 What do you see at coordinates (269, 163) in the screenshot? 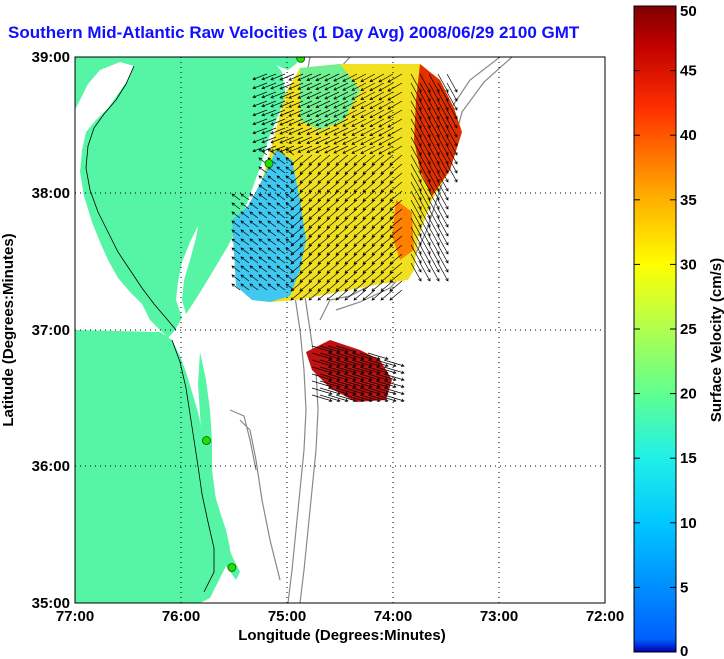
I see `radar-site-marker` at bounding box center [269, 163].